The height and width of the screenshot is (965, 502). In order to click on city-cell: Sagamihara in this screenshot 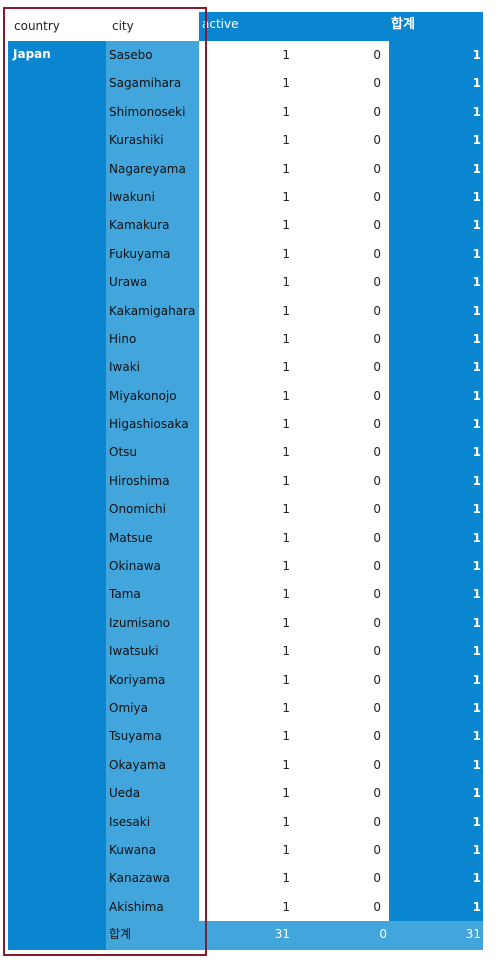, I will do `click(145, 83)`.